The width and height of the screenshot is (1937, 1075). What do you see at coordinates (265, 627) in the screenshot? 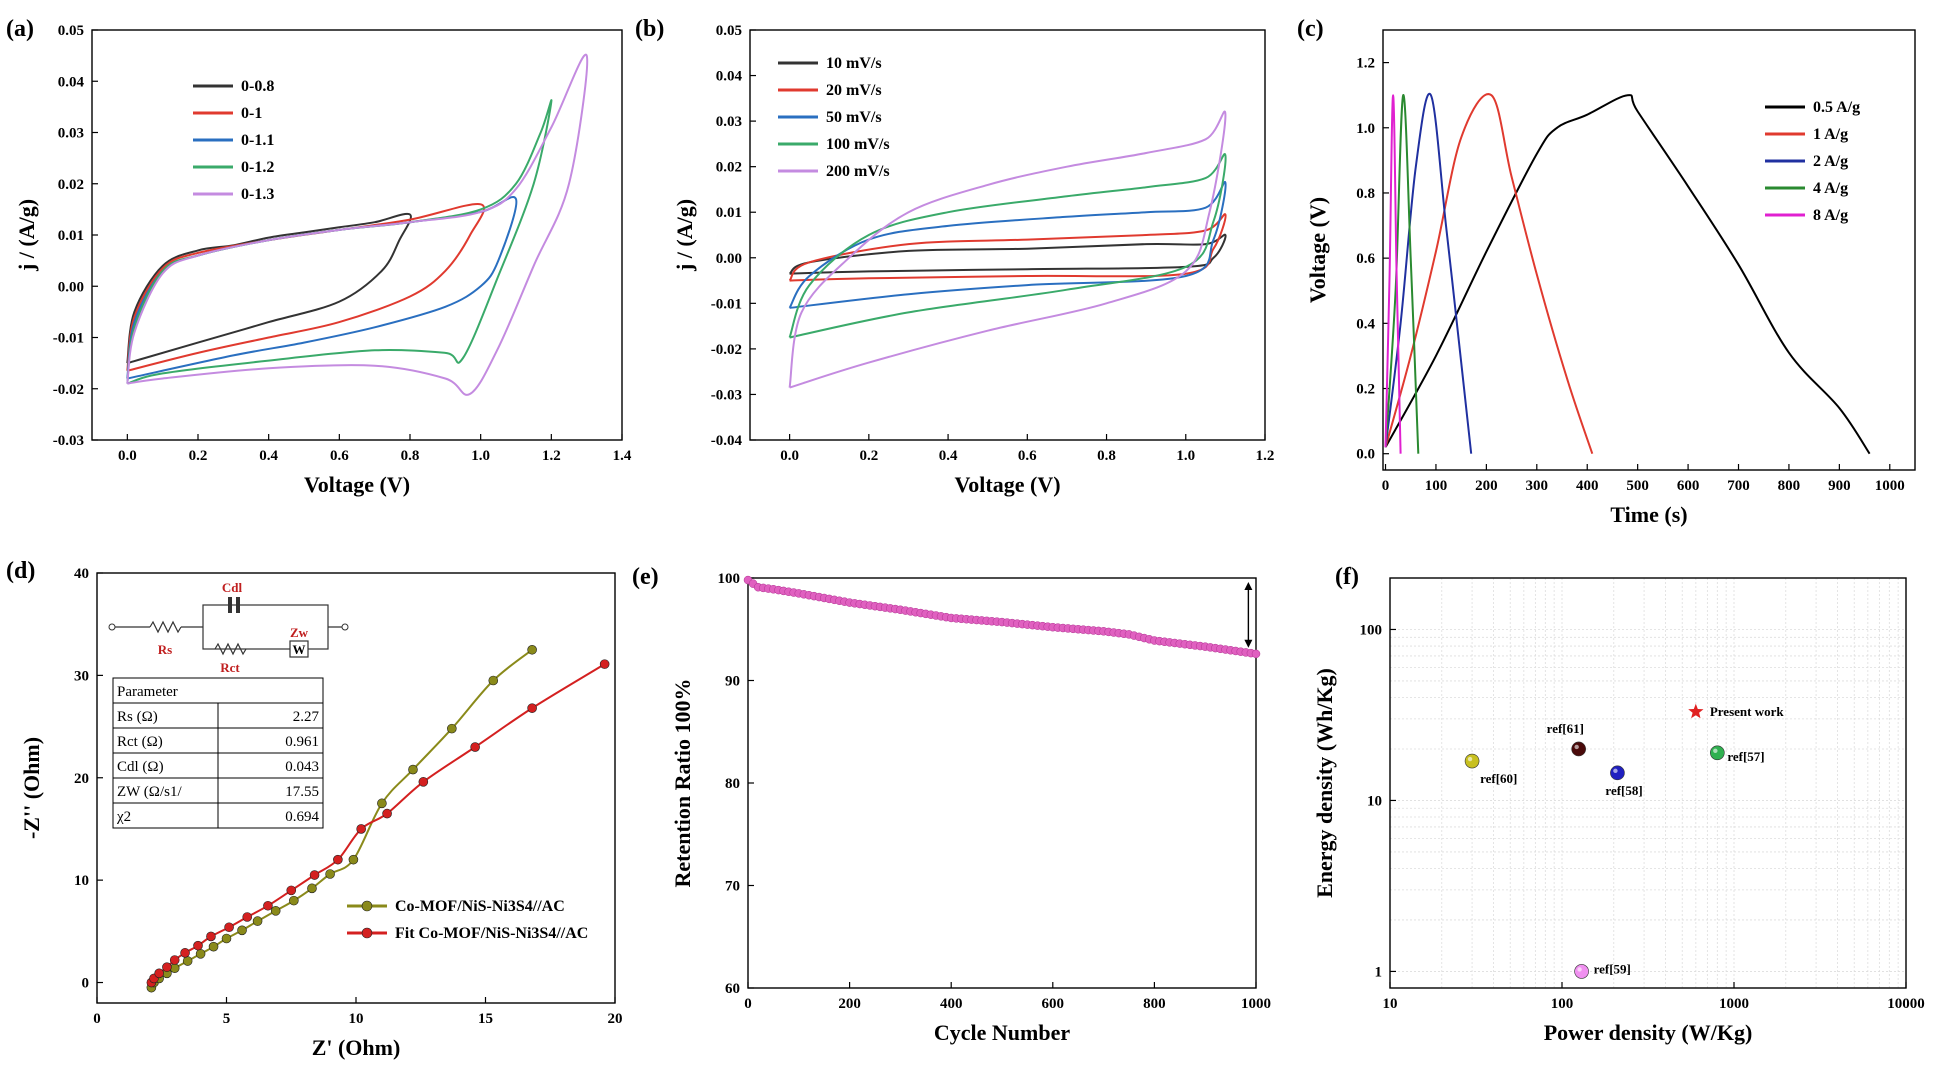
I see `parallel-branch` at bounding box center [265, 627].